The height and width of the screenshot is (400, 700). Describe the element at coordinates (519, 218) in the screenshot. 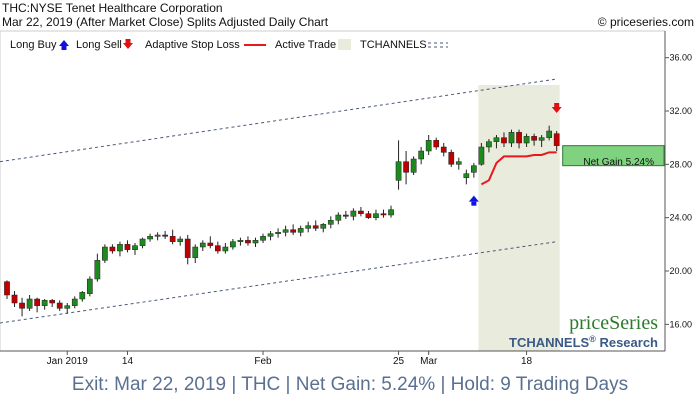

I see `active-trade-region` at that location.